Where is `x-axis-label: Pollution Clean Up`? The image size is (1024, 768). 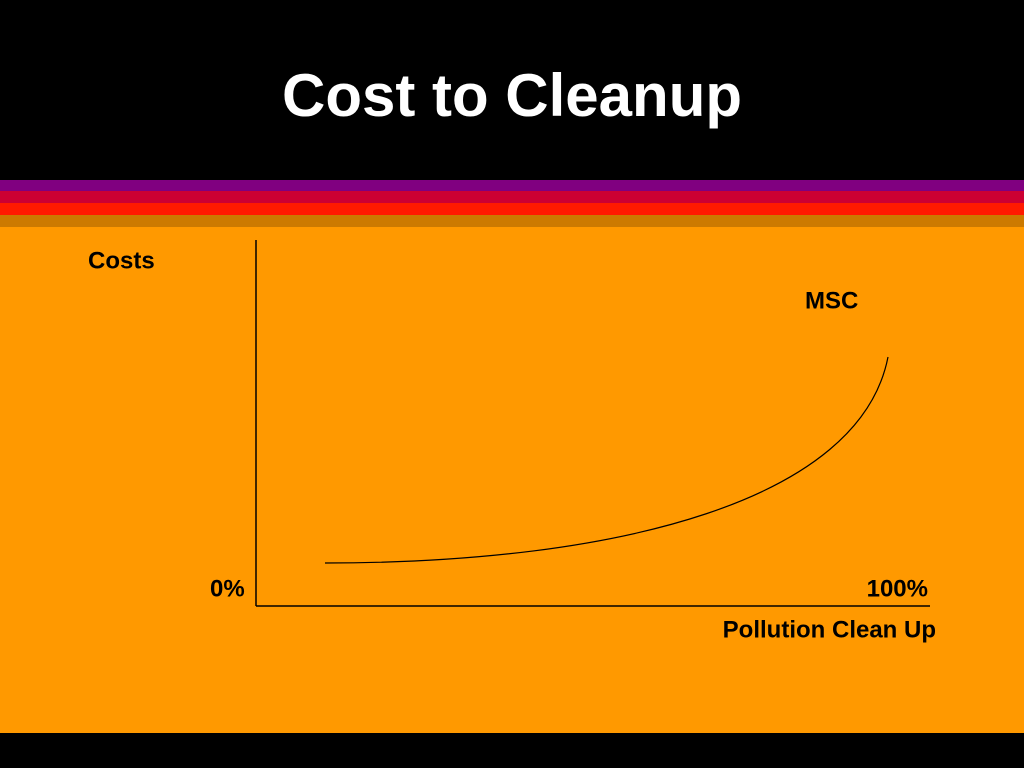 x-axis-label: Pollution Clean Up is located at coordinates (829, 629).